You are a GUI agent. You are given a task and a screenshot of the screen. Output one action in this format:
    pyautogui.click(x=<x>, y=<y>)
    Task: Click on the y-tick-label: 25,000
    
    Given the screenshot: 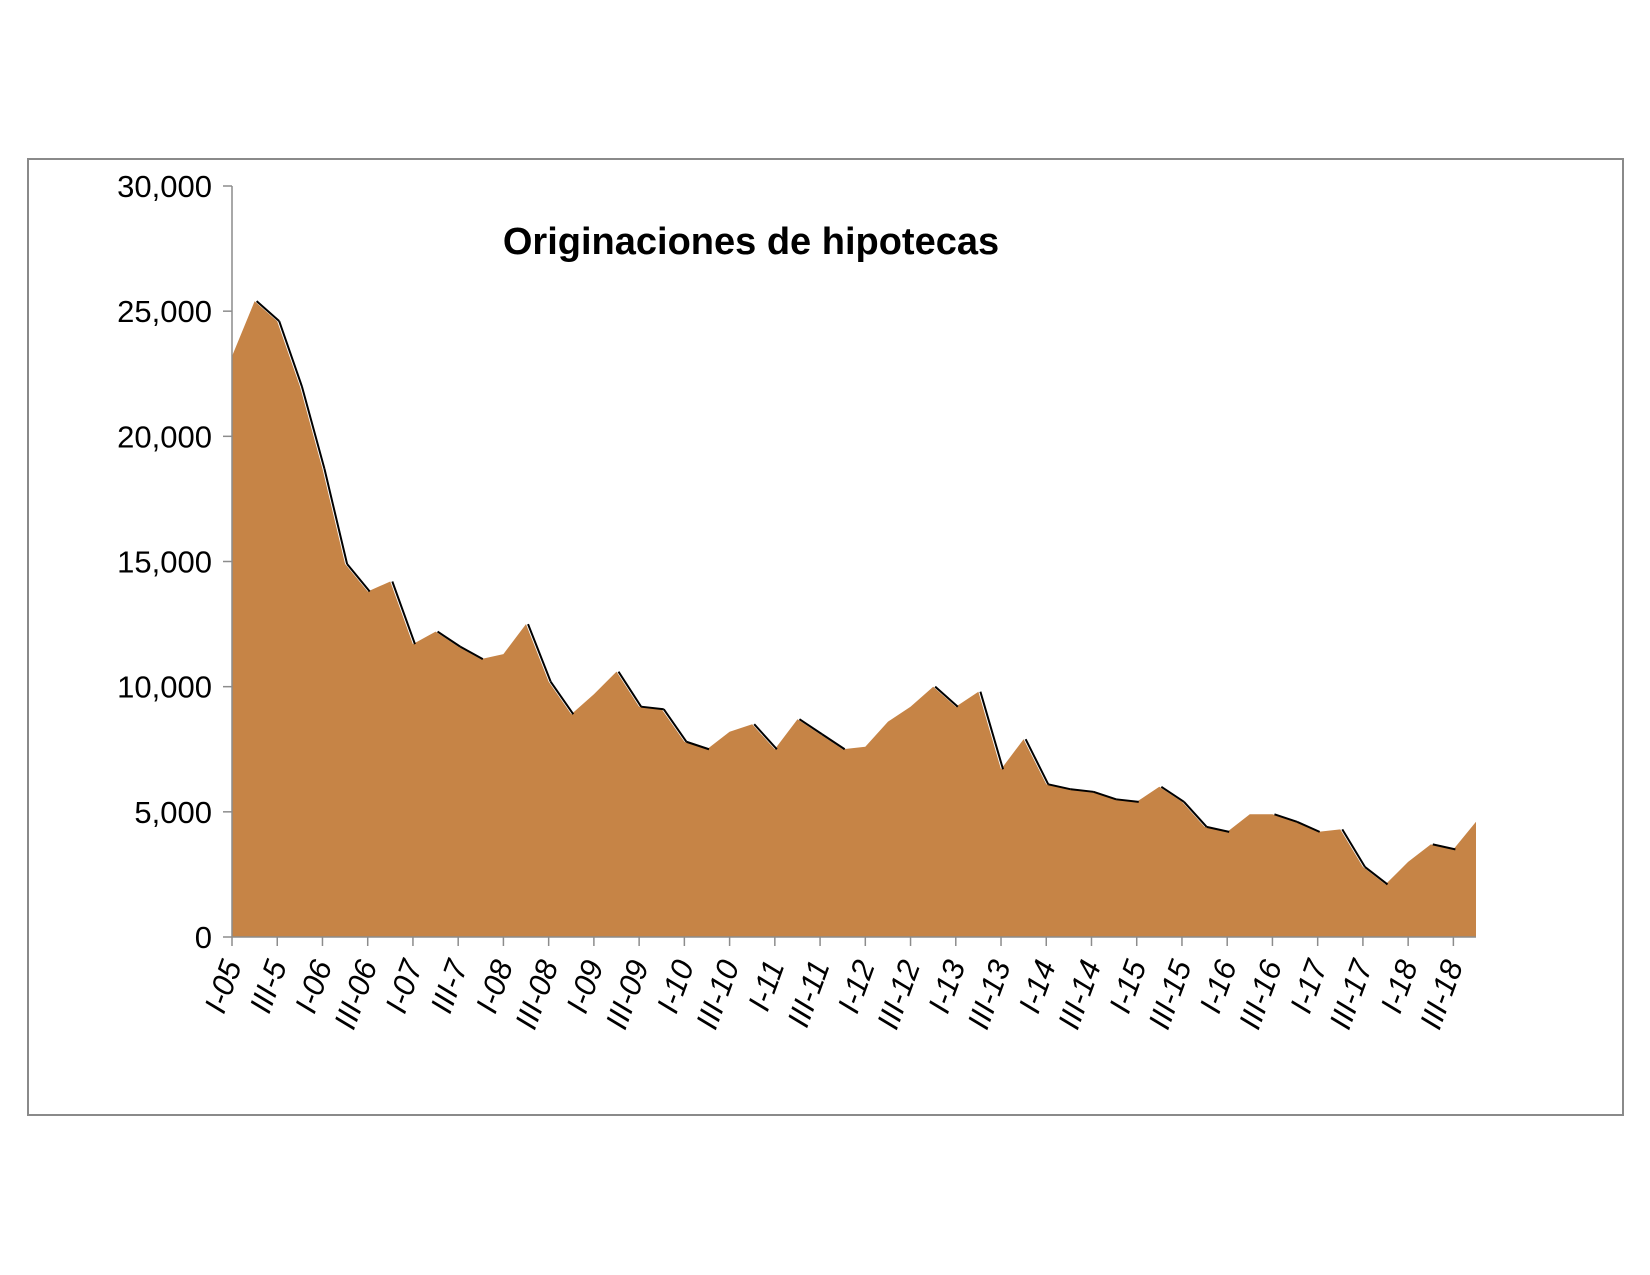 What is the action you would take?
    pyautogui.click(x=164, y=311)
    